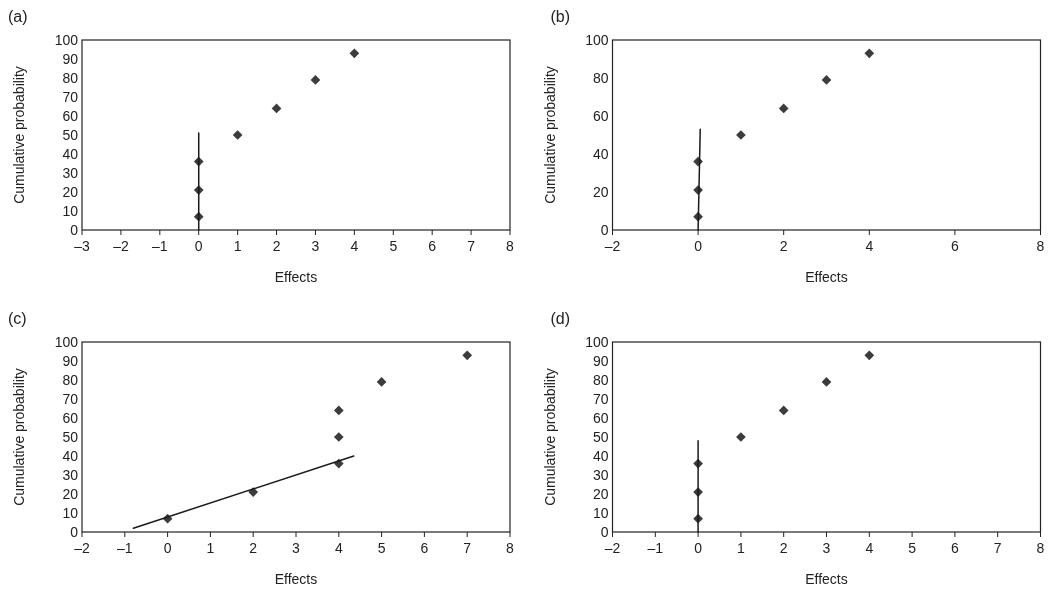  Describe the element at coordinates (17, 318) in the screenshot. I see `chart-title: (c)` at that location.